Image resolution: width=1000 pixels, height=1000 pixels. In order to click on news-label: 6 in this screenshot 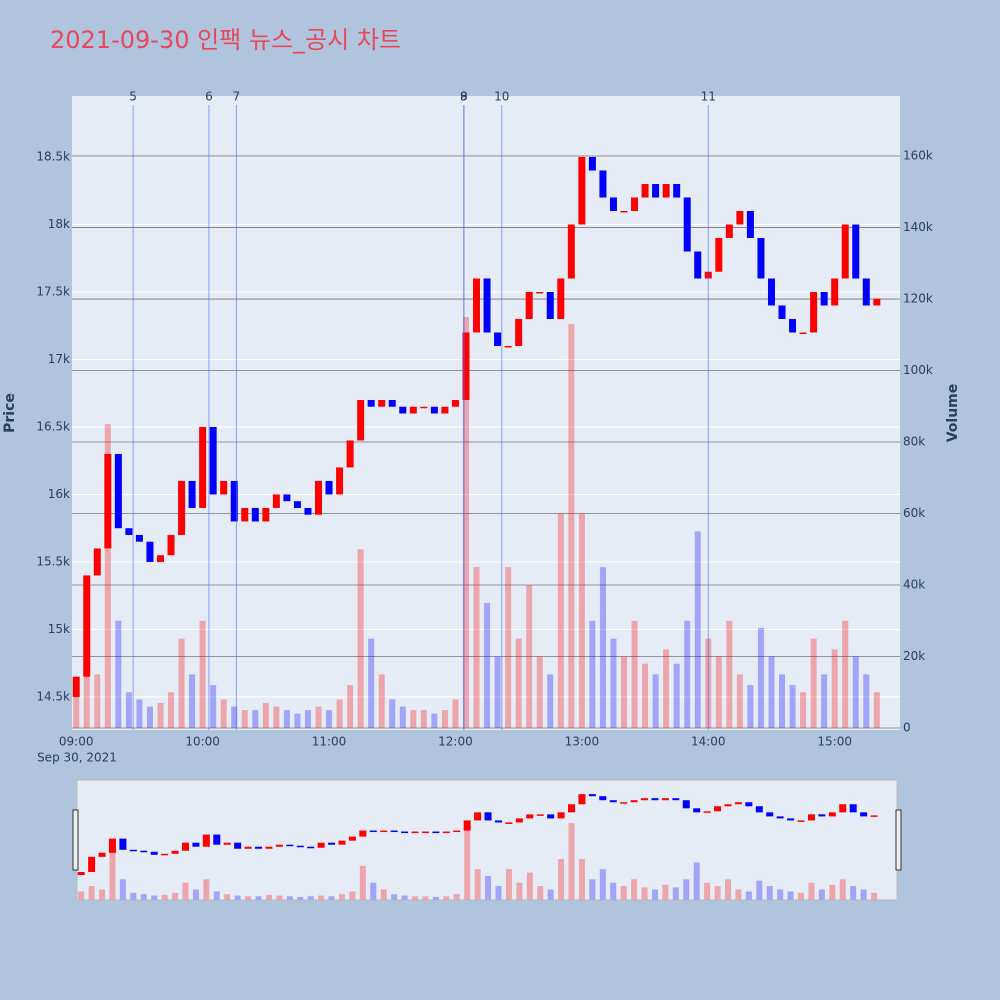, I will do `click(209, 97)`.